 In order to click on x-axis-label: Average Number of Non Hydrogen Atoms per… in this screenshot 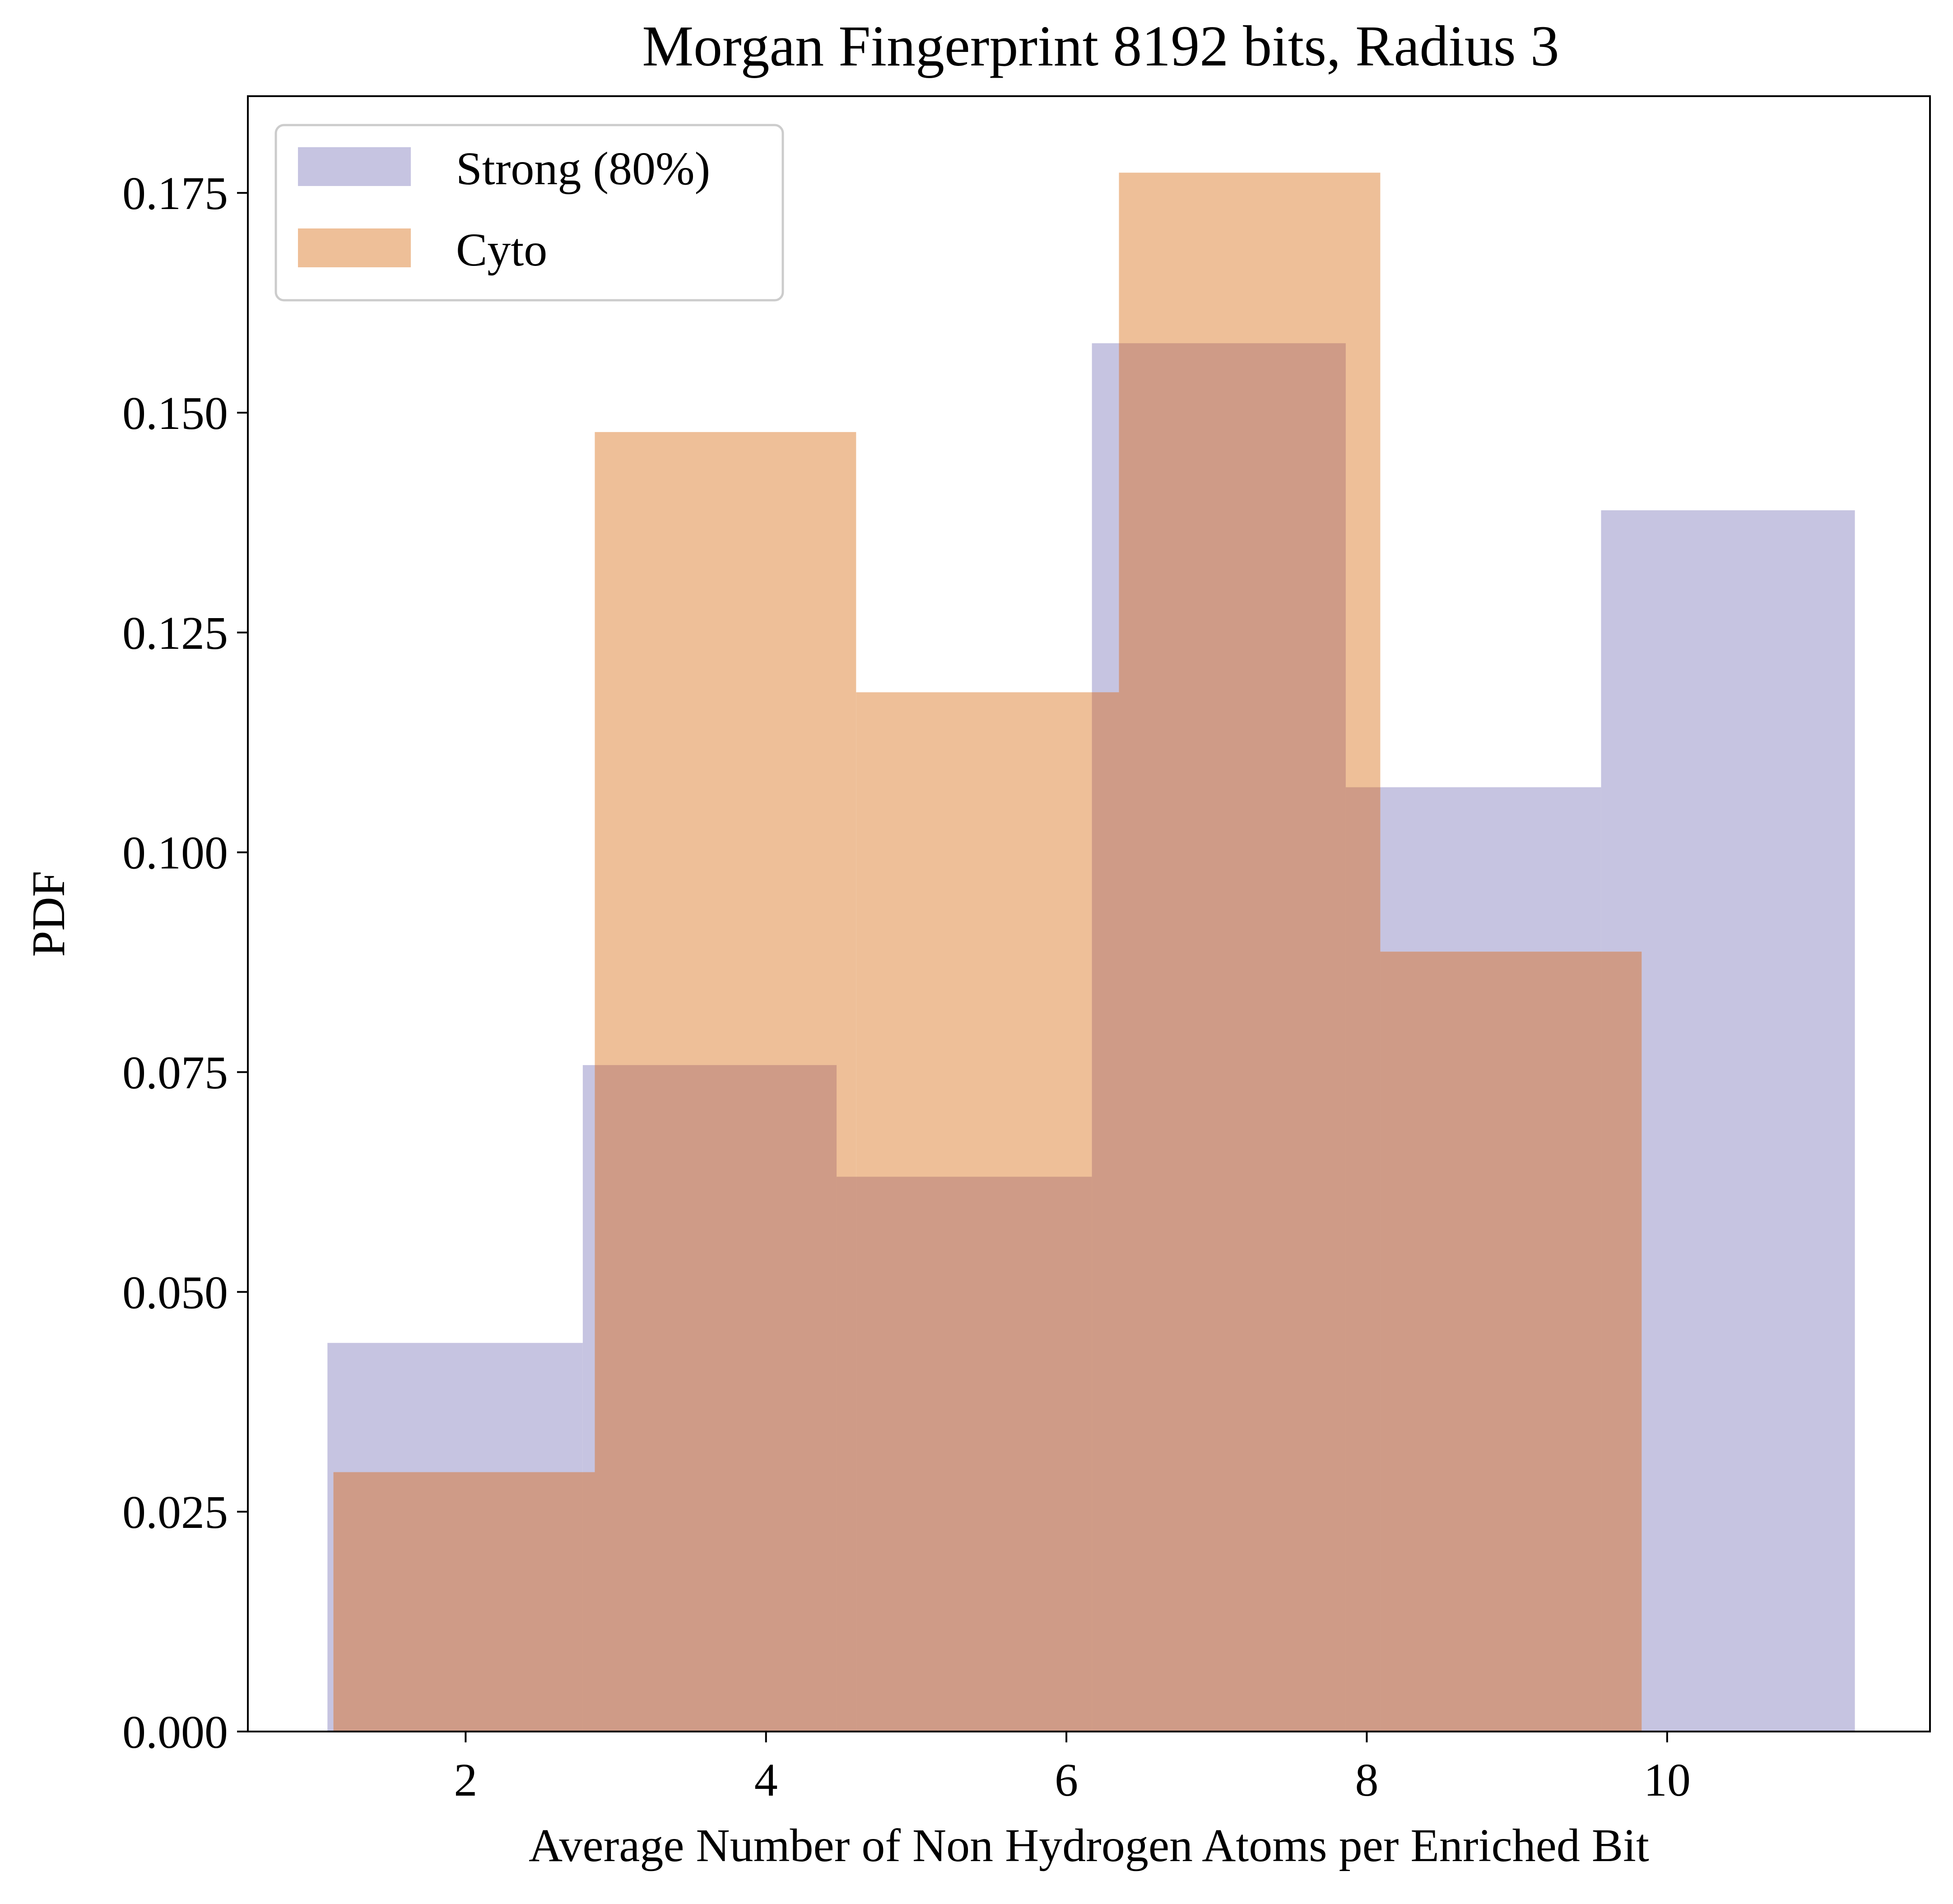, I will do `click(1089, 1845)`.